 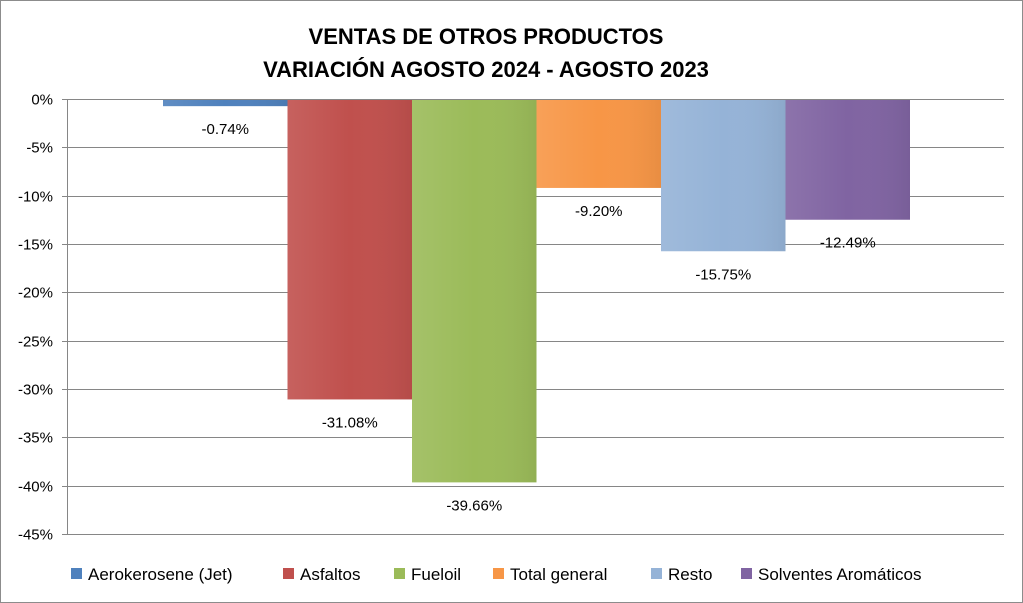 I want to click on y-tick-label: -10%, so click(x=35, y=197).